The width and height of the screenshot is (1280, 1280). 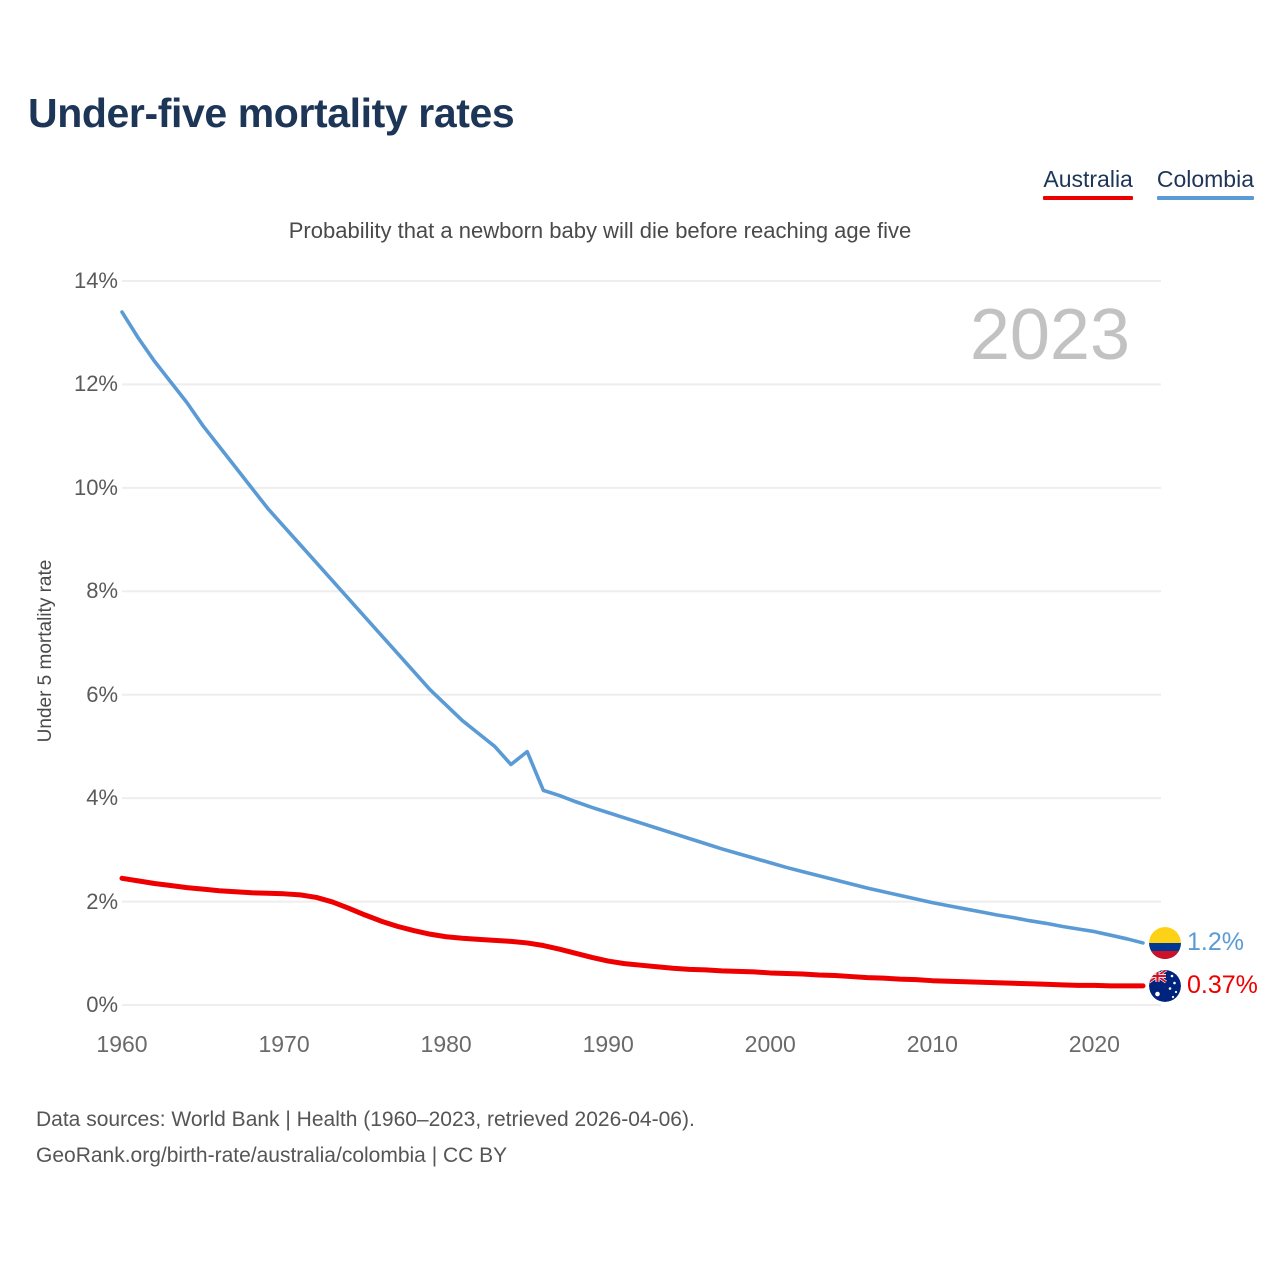 I want to click on x-axis-tick-2010: 2010, so click(x=932, y=1044).